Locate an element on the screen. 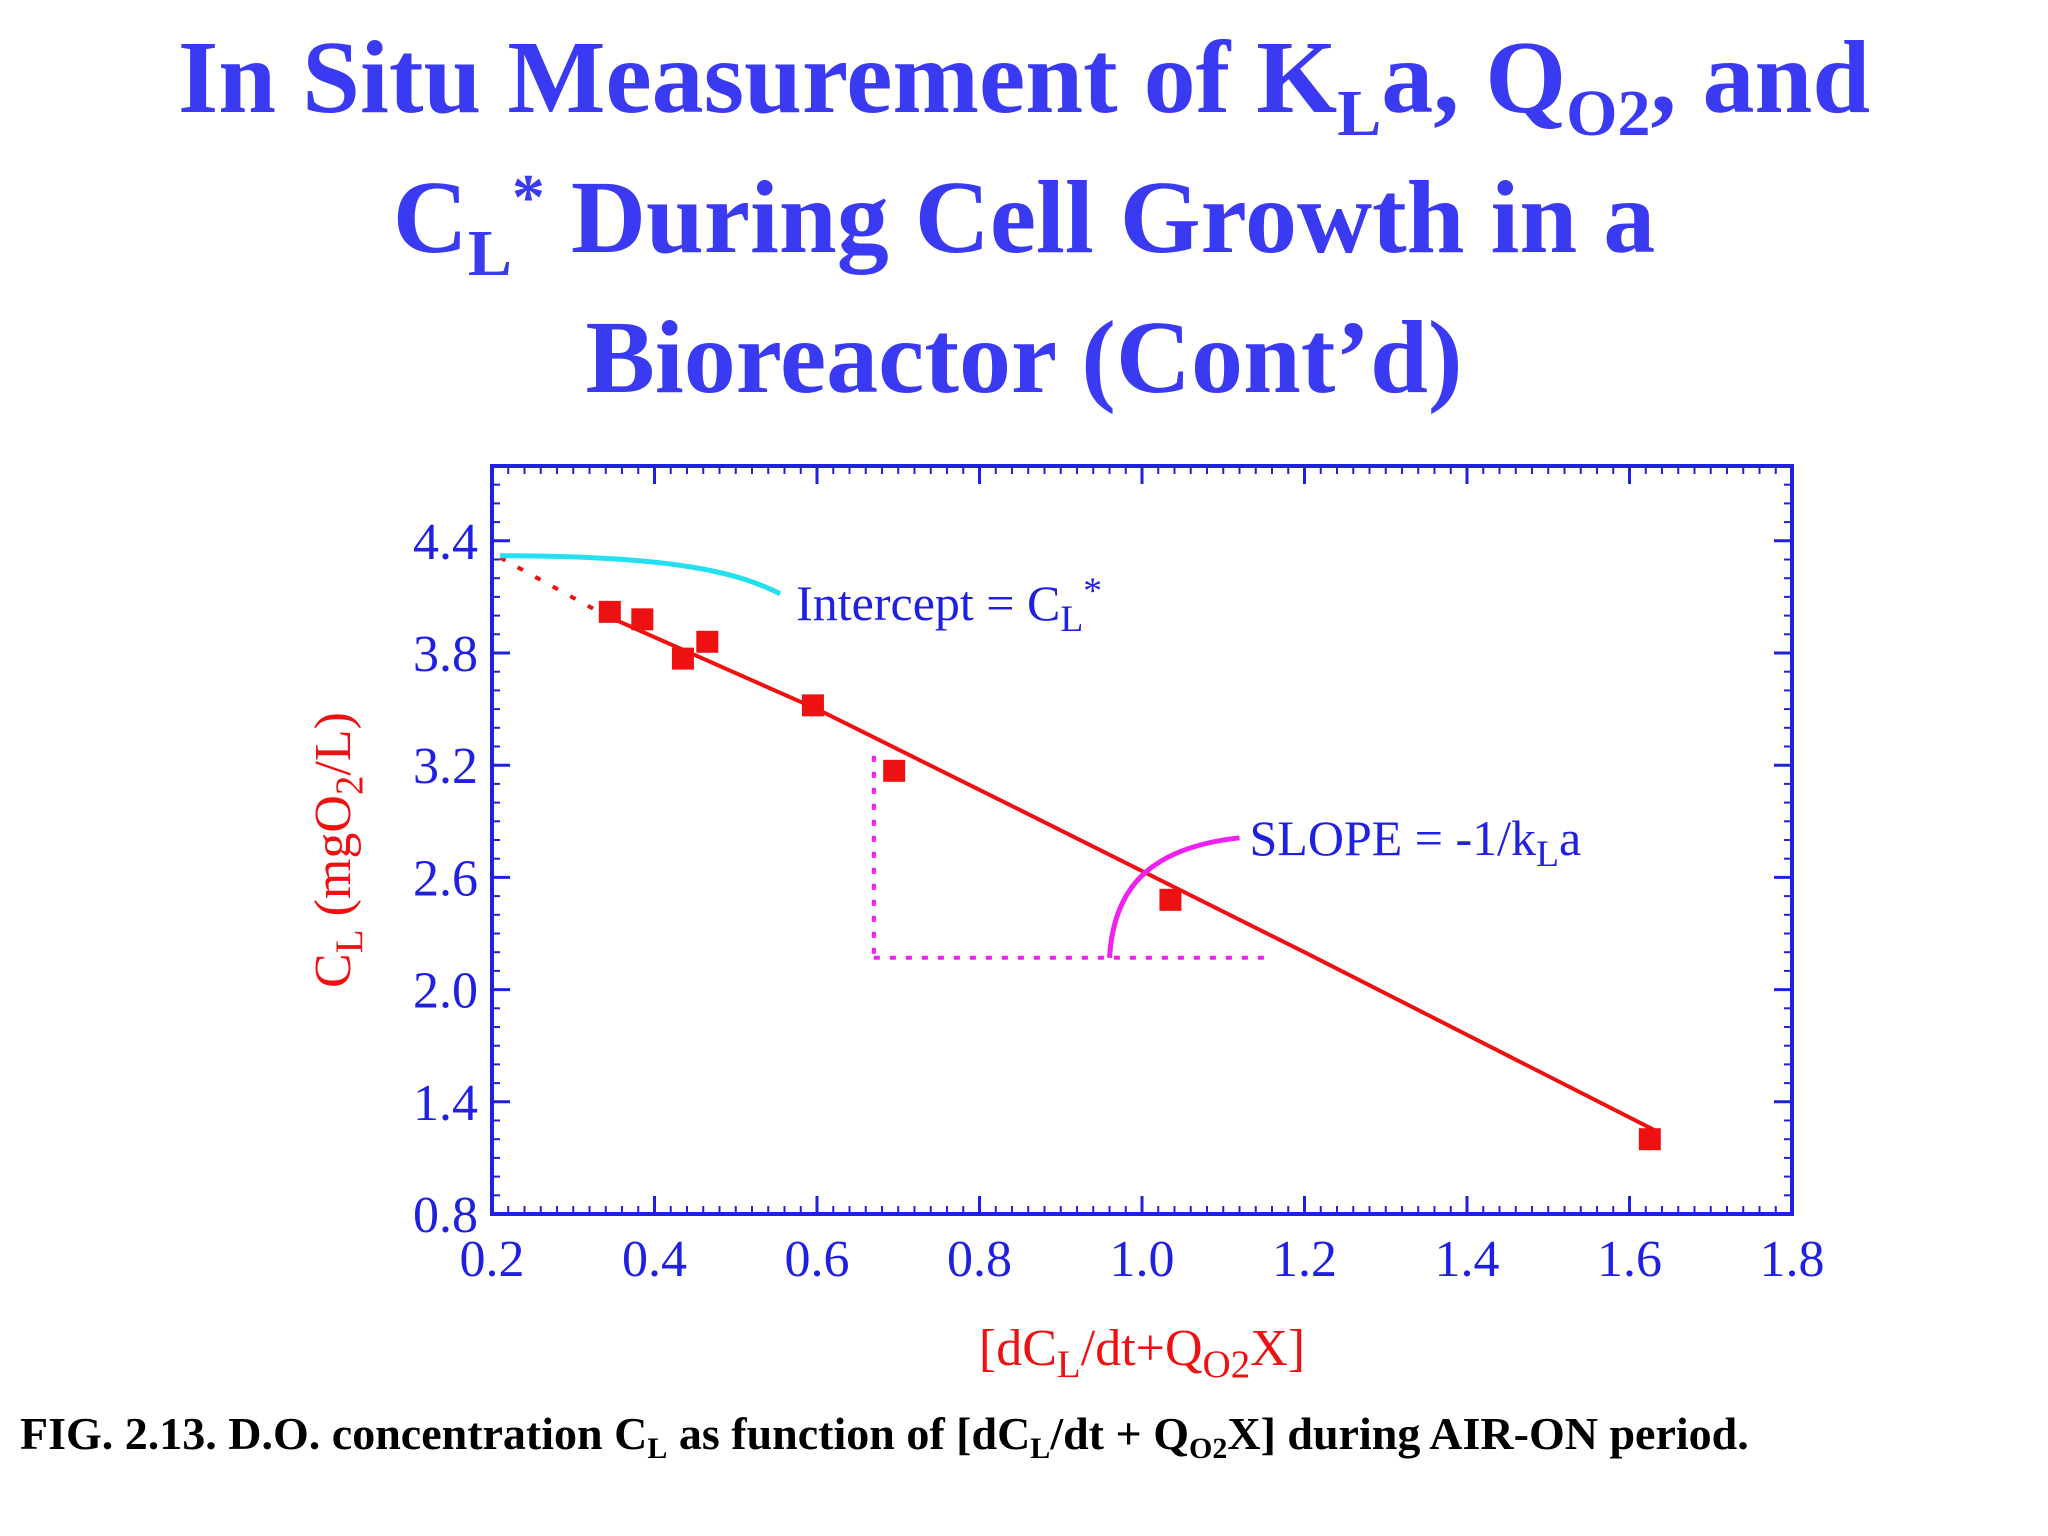  y-axis-label: CL (mgO2/L) is located at coordinates (338, 850).